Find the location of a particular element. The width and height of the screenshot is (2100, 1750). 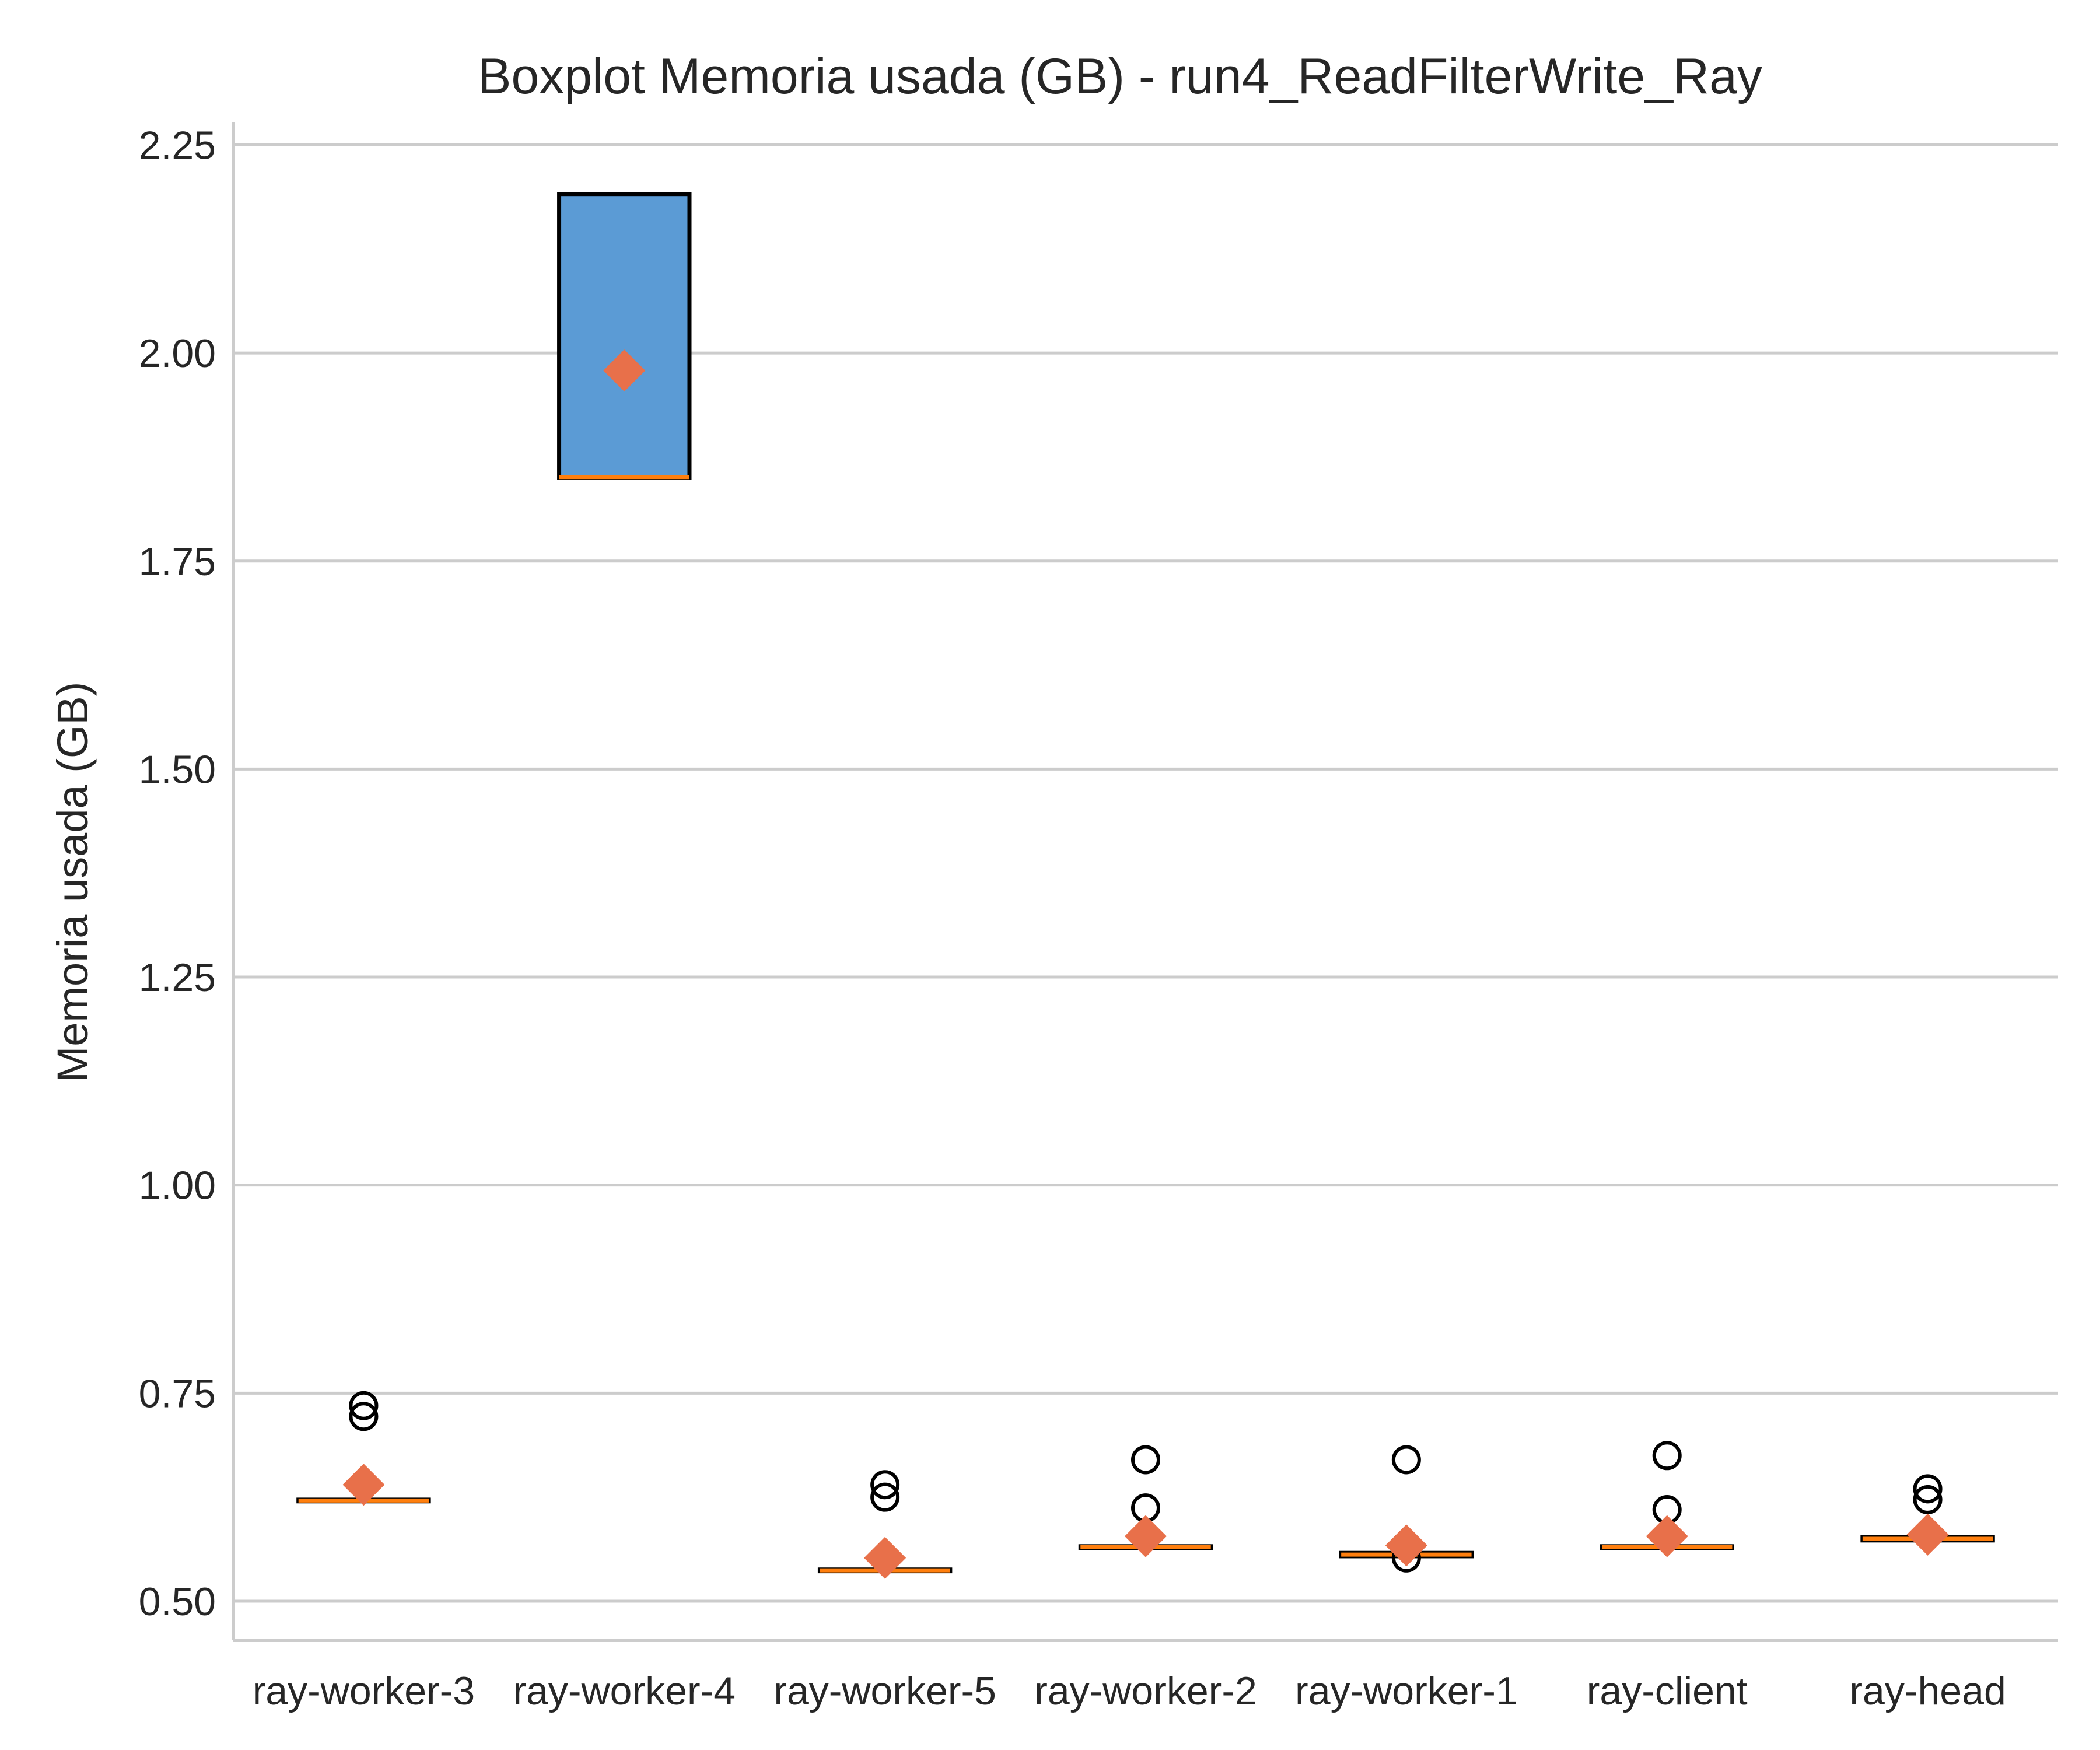

x-tick-label: ray-worker-5 is located at coordinates (885, 1691).